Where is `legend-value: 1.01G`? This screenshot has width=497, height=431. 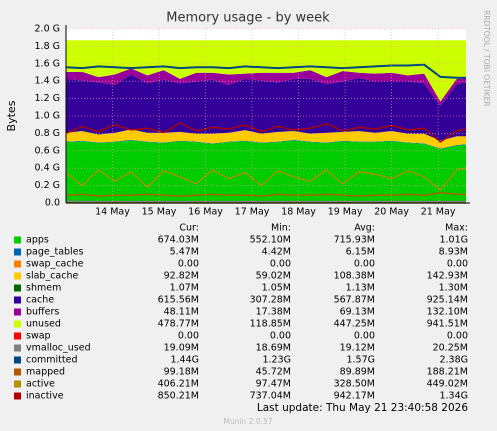 legend-value: 1.01G is located at coordinates (453, 240).